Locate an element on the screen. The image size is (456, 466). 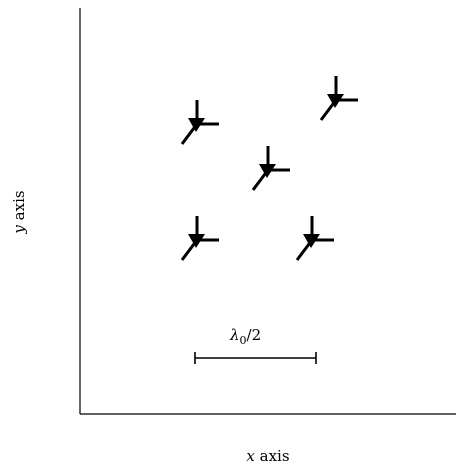
x-axis-word: axis is located at coordinates (272, 456).